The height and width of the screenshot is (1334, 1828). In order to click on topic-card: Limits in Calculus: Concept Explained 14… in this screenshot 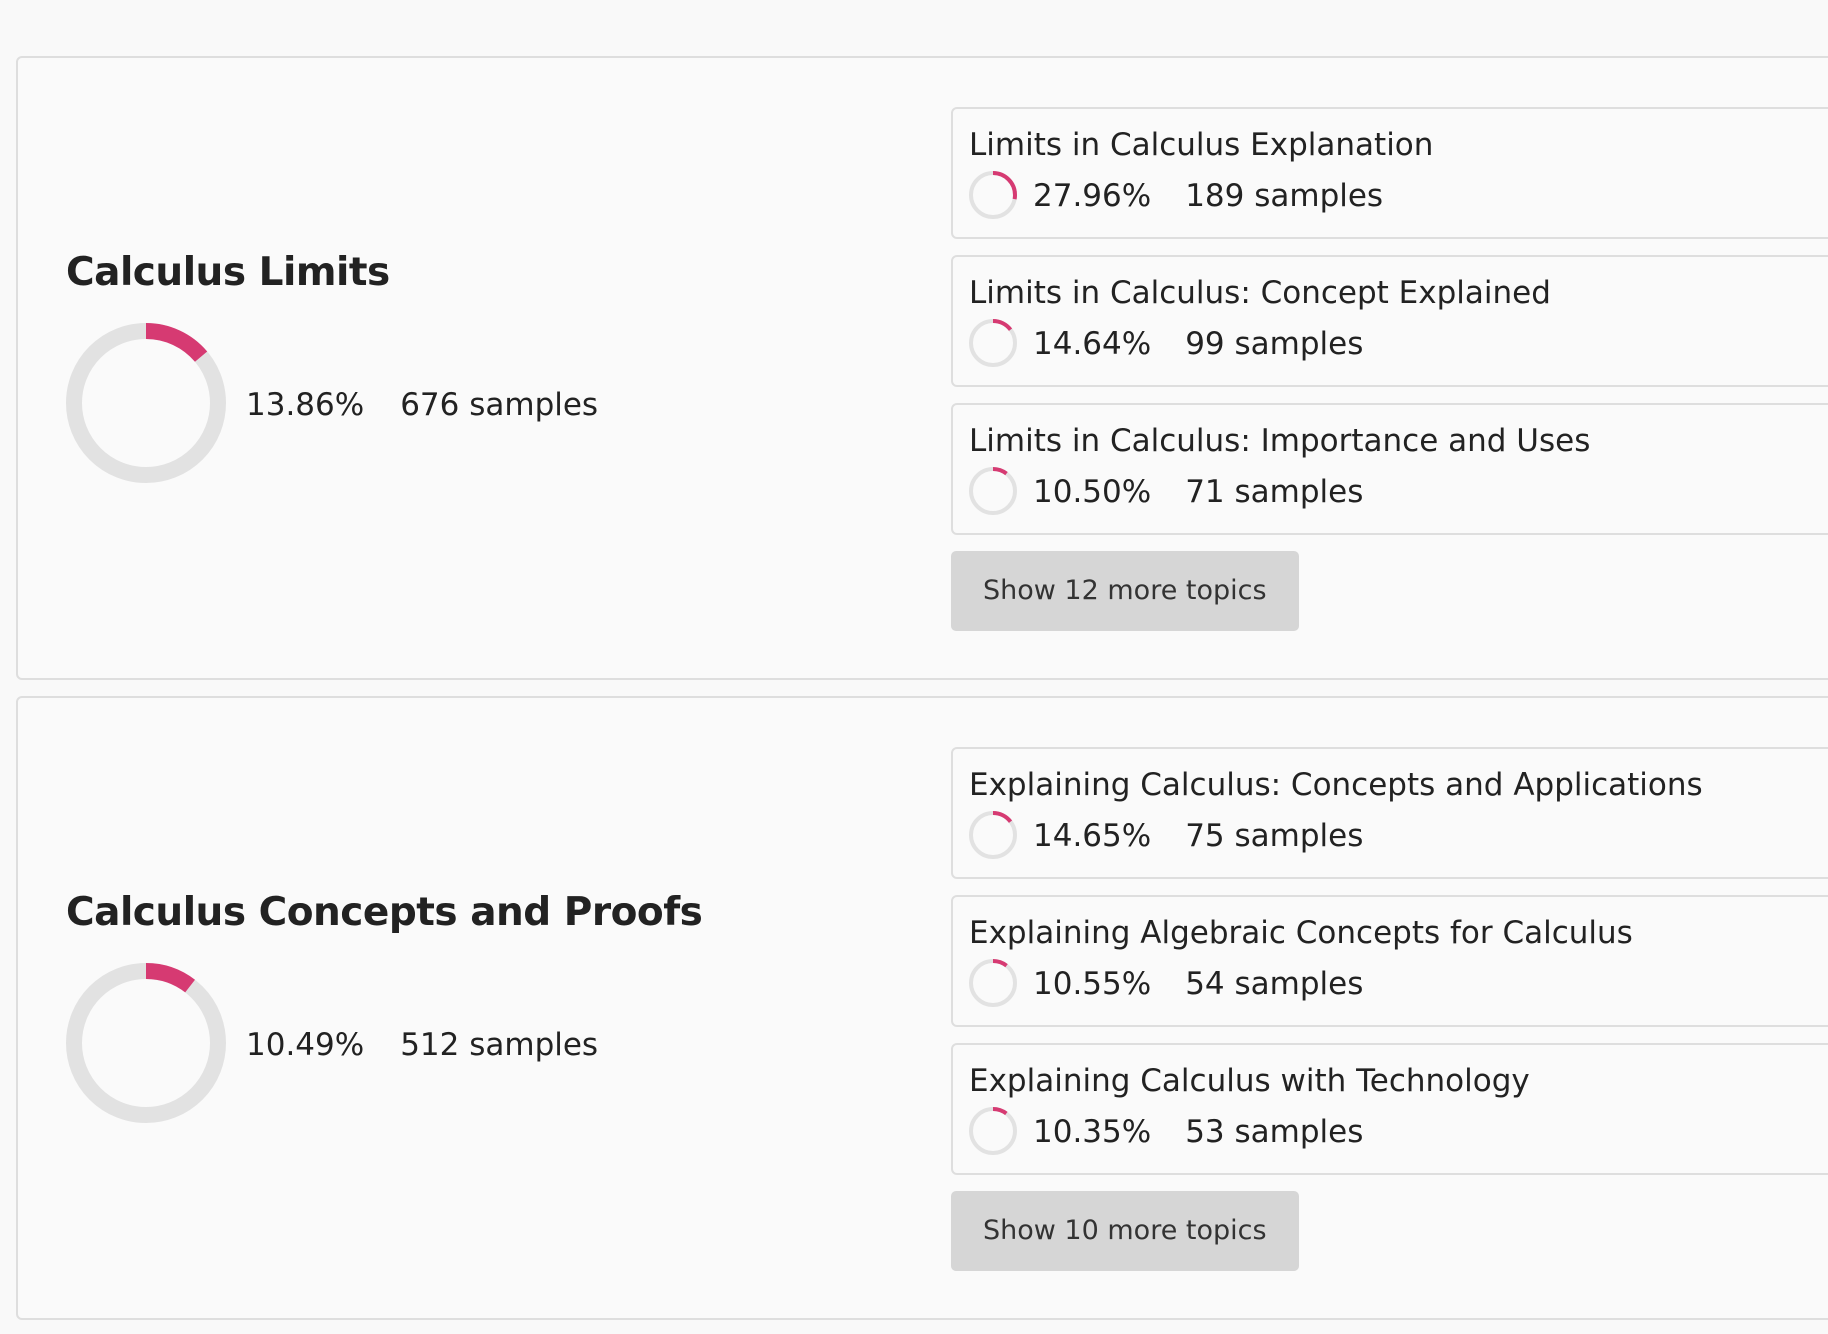, I will do `click(1389, 321)`.